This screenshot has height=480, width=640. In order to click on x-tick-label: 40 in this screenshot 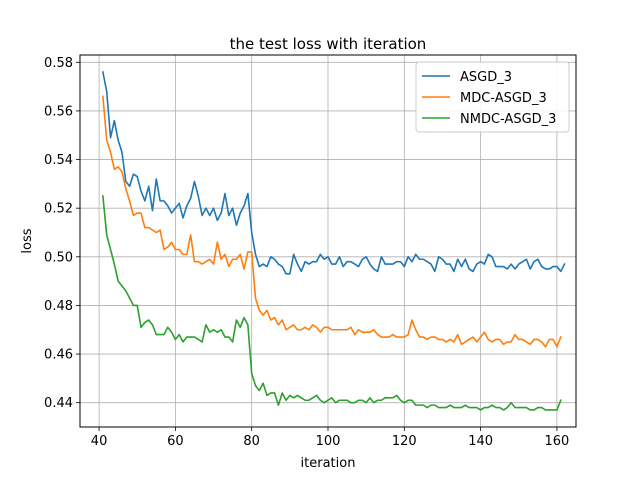, I will do `click(99, 441)`.